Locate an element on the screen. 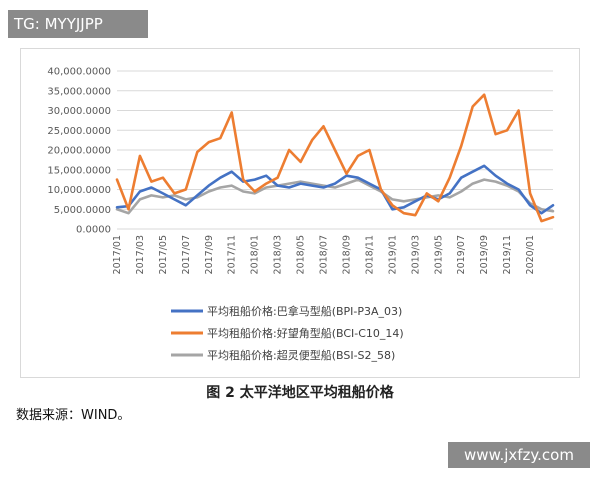 This screenshot has width=600, height=480. x-tick-label: 2017/01 is located at coordinates (117, 254).